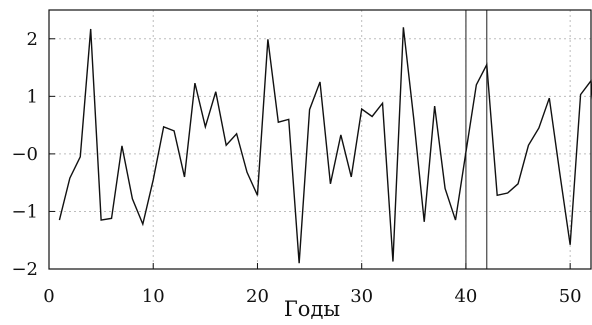 The width and height of the screenshot is (592, 325). What do you see at coordinates (570, 296) in the screenshot?
I see `x-tick-label: 50` at bounding box center [570, 296].